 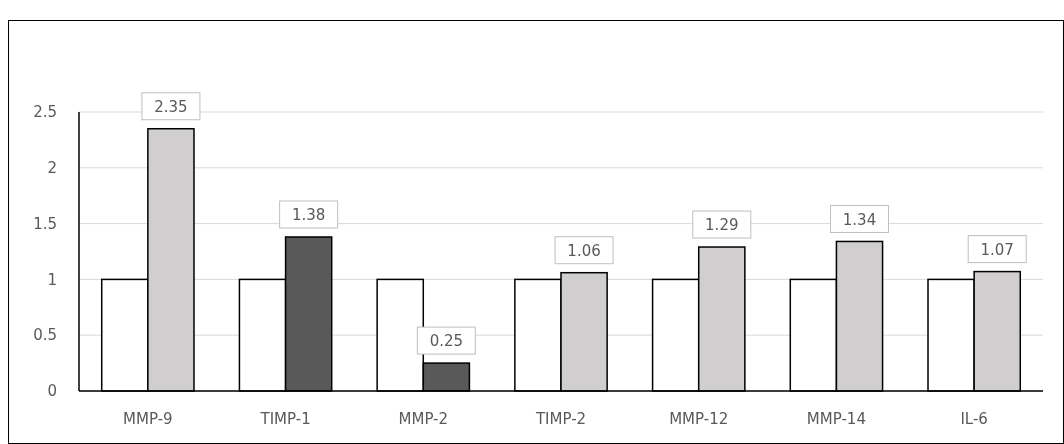 I want to click on data-label: 1.38, so click(x=308, y=215).